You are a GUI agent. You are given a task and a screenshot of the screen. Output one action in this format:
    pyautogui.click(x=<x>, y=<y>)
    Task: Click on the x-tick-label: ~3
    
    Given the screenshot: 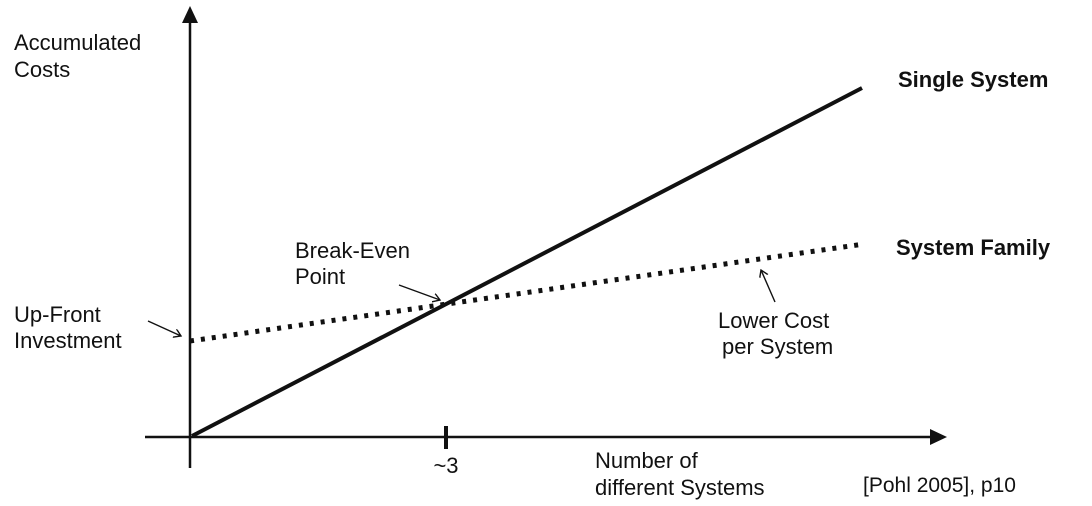 What is the action you would take?
    pyautogui.click(x=445, y=465)
    